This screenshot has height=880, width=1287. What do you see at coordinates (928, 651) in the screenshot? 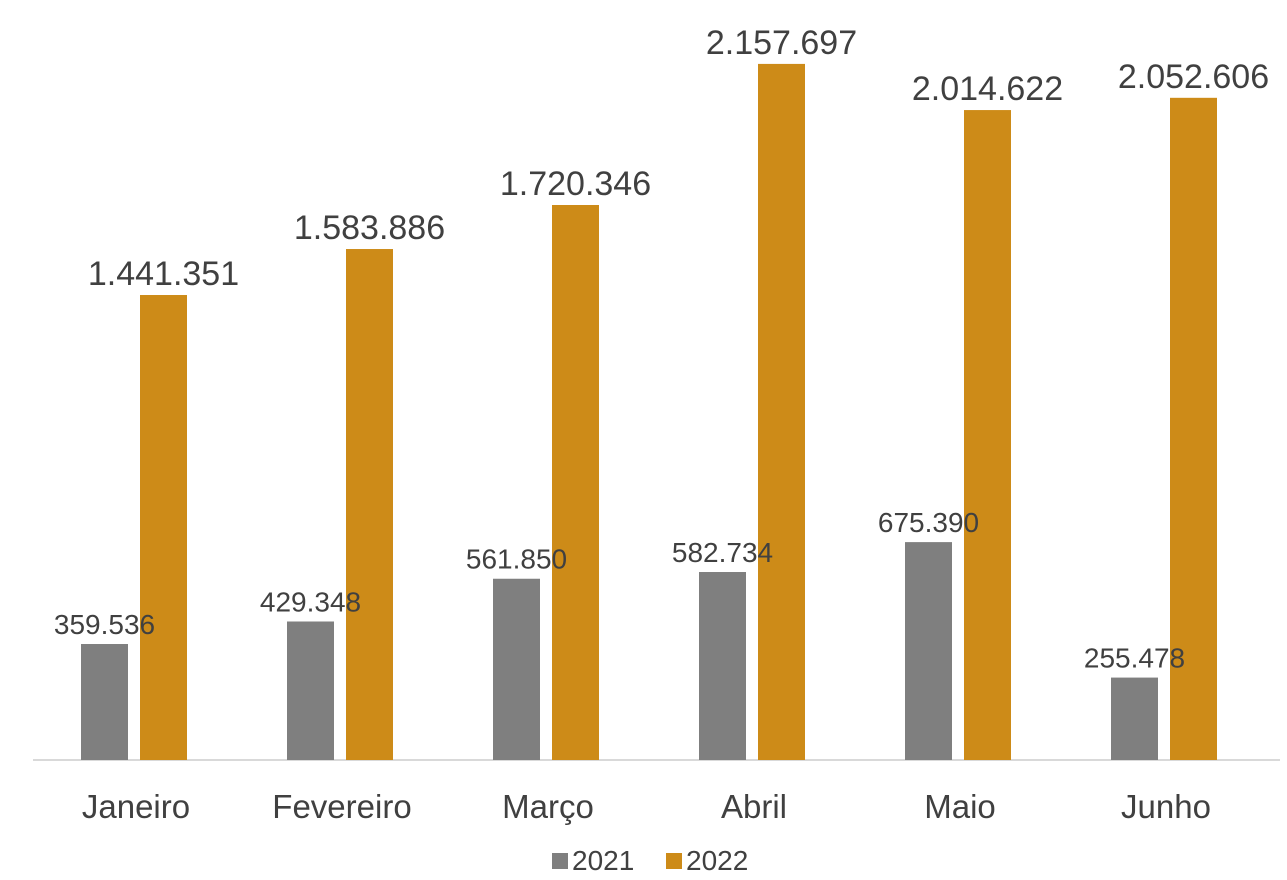
I see `bar-2021-maio` at bounding box center [928, 651].